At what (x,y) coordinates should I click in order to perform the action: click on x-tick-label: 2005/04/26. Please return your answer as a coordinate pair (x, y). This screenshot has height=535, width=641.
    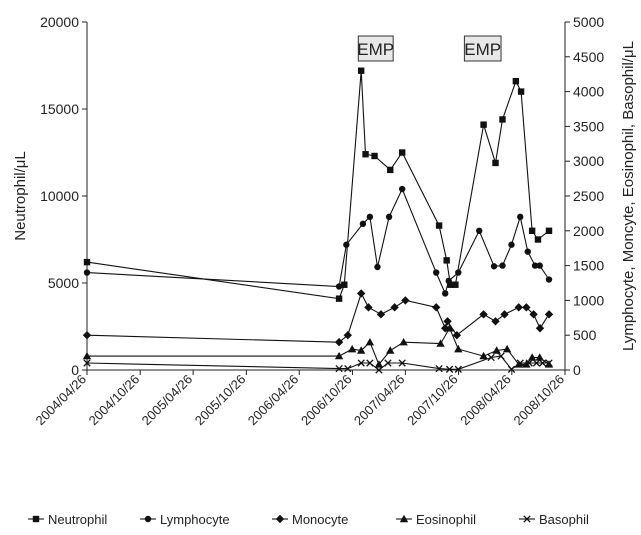
    Looking at the image, I should click on (167, 400).